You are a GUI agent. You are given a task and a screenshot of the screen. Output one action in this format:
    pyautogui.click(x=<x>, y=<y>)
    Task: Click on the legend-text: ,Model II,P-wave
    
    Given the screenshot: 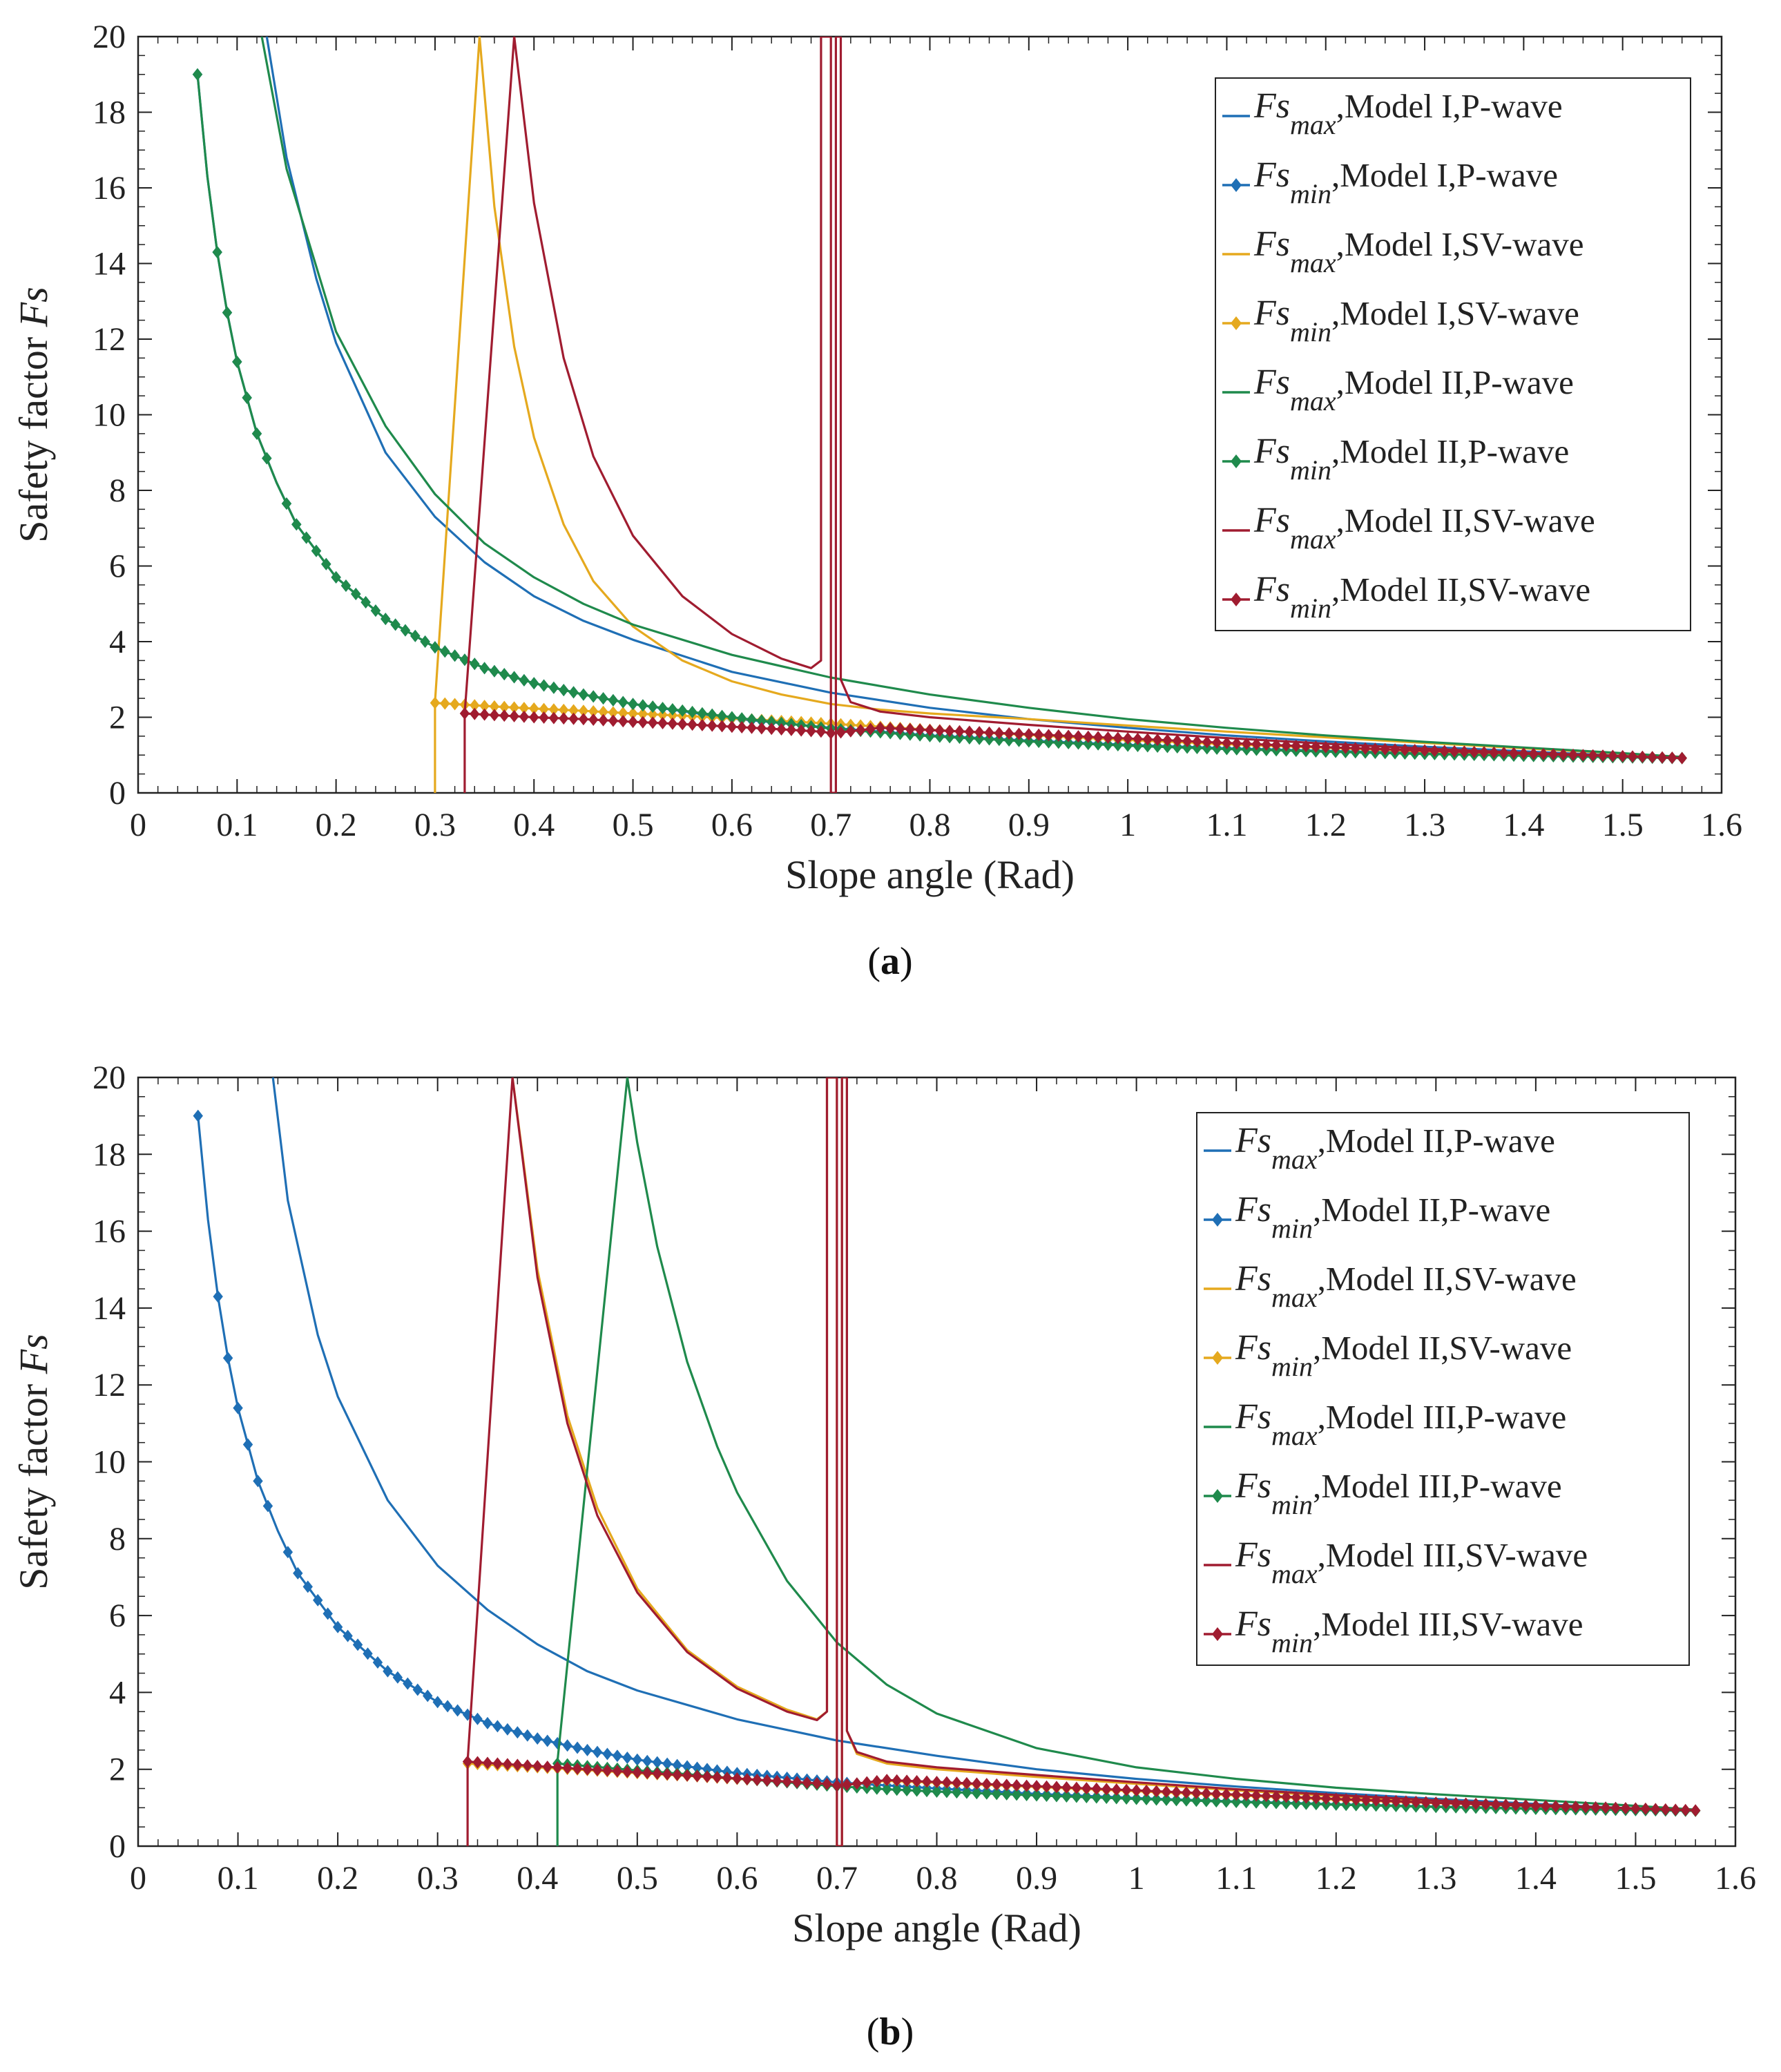 What is the action you would take?
    pyautogui.click(x=1455, y=382)
    